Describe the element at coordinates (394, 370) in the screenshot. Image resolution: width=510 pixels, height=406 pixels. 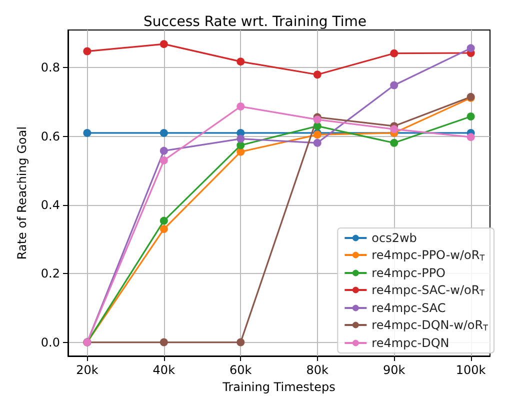
I see `x-tick-label: 90k` at that location.